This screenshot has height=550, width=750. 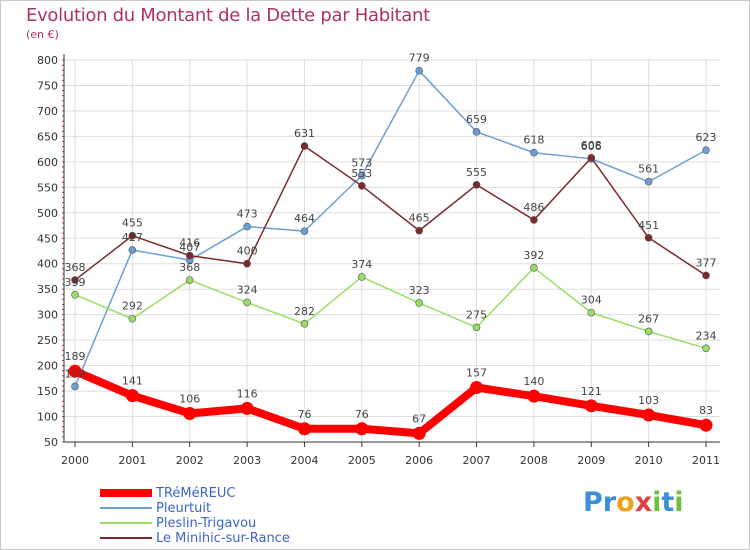 I want to click on data-label: 275, so click(x=476, y=314).